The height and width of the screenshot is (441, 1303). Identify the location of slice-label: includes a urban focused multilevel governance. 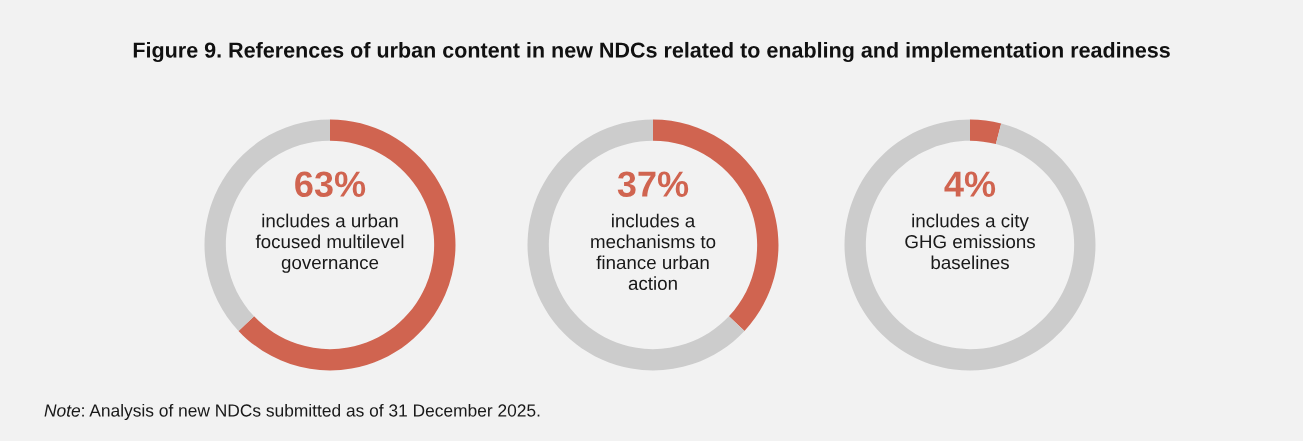
(329, 243).